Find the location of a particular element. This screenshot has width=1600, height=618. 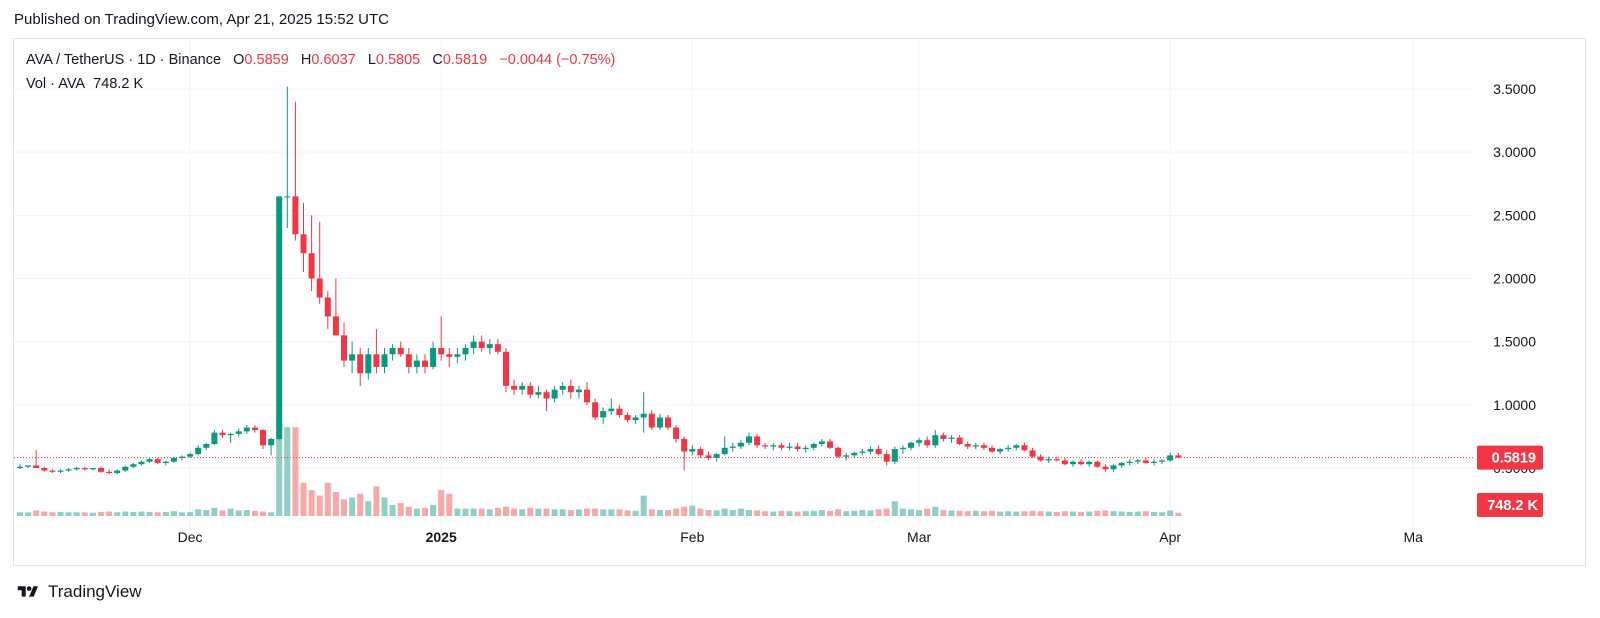

volume-legend: Vol · AVA 748.2 K is located at coordinates (84, 84).